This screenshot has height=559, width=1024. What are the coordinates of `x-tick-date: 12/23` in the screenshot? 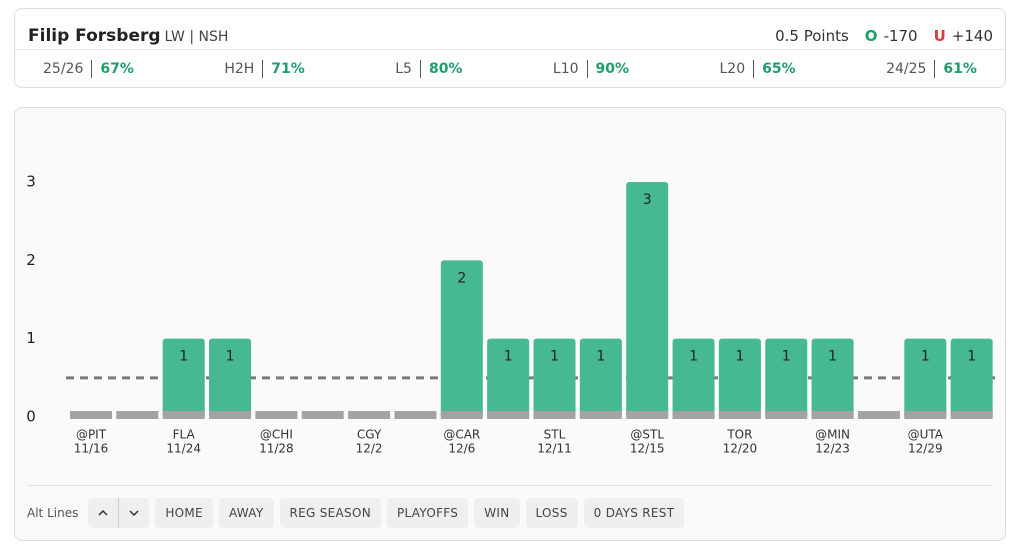 It's located at (832, 449).